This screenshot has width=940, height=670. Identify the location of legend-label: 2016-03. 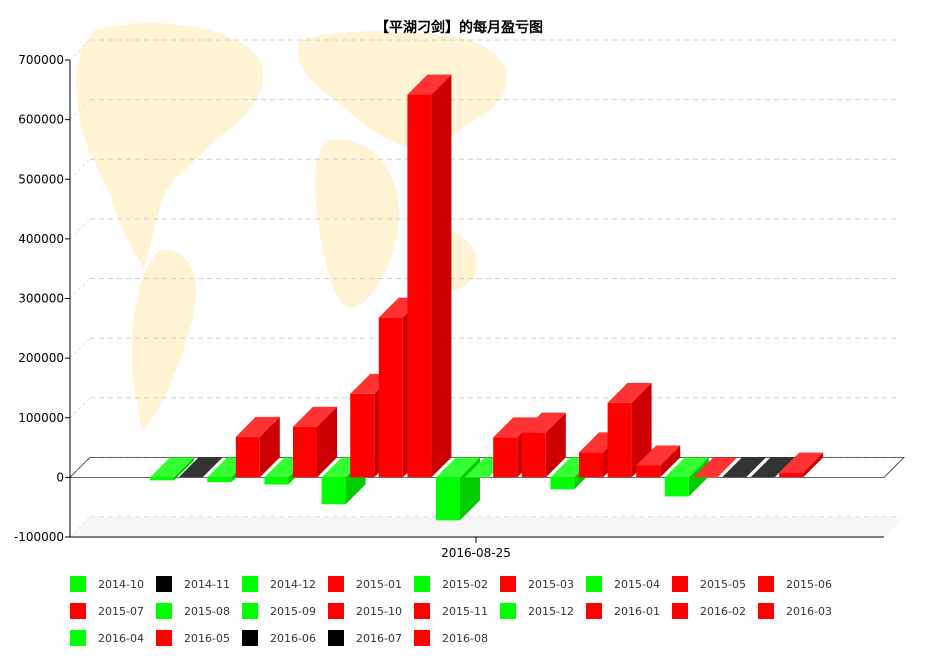
(809, 611).